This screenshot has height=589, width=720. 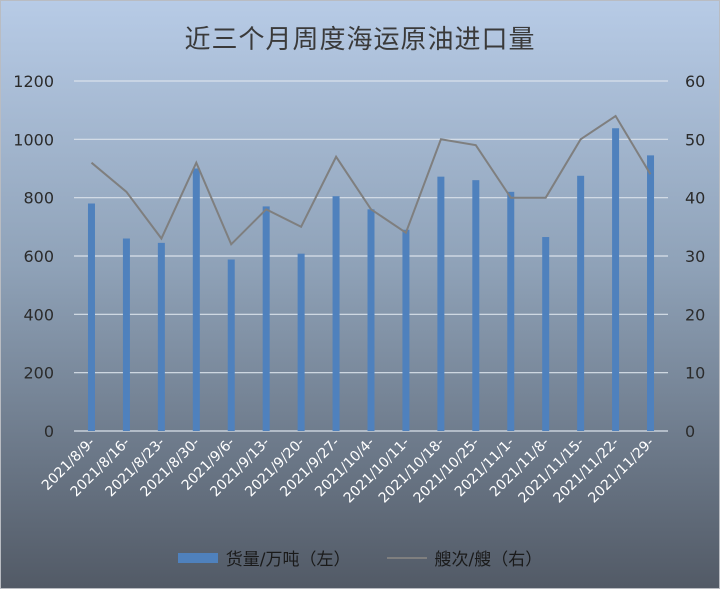 I want to click on y-right-tick-label: 50, so click(x=695, y=139).